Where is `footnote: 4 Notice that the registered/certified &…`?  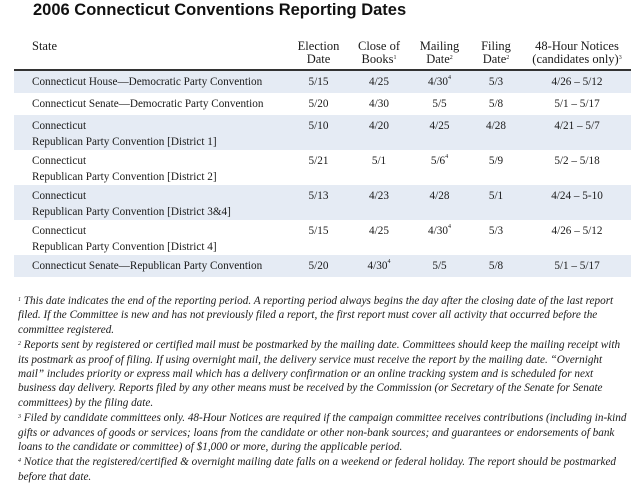
footnote: 4 Notice that the registered/certified &… is located at coordinates (317, 469).